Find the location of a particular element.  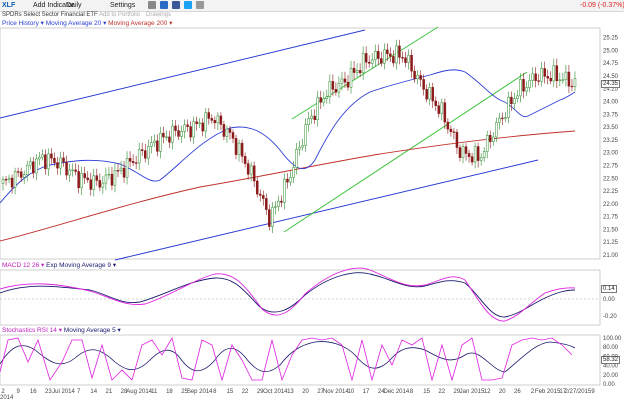

upper-blue-channel-line is located at coordinates (183, 74).